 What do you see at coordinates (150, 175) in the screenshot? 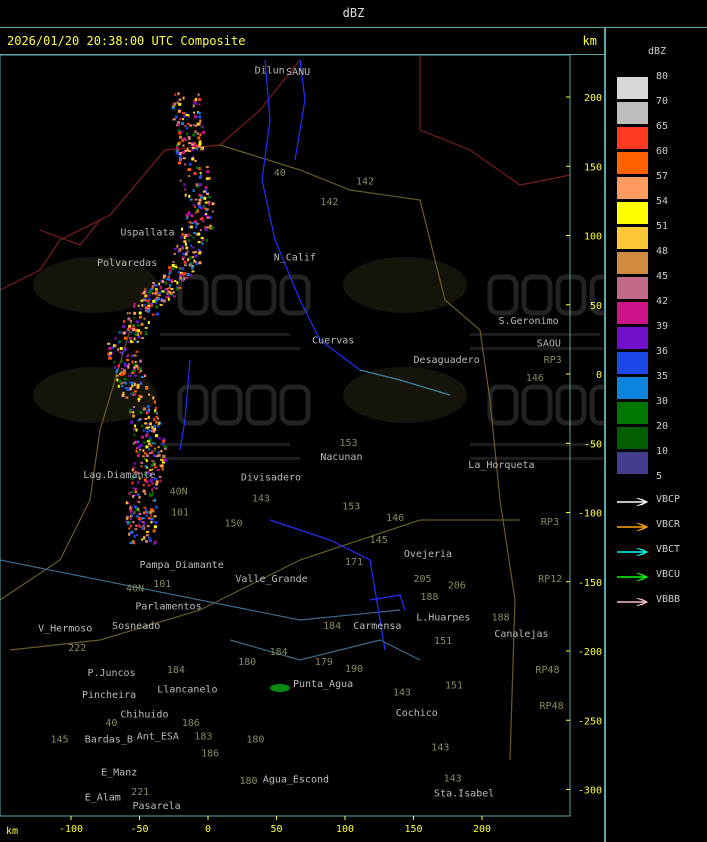
I see `map-boundary` at bounding box center [150, 175].